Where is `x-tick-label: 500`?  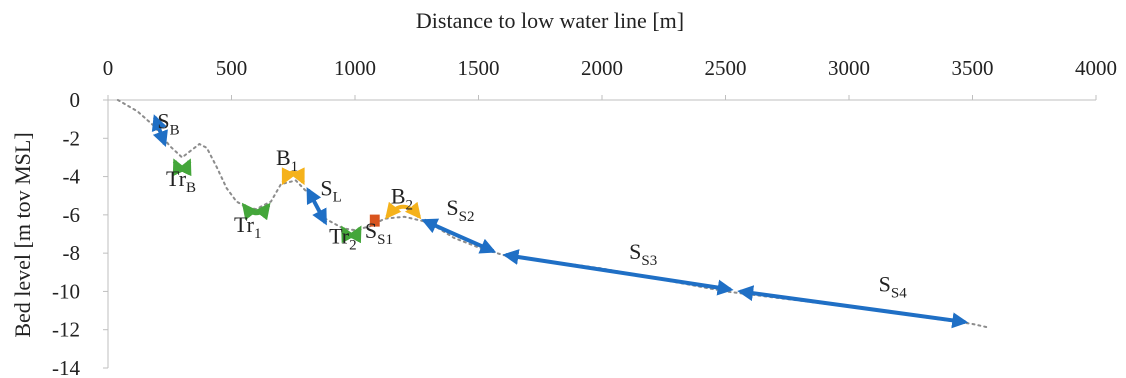 x-tick-label: 500 is located at coordinates (232, 68).